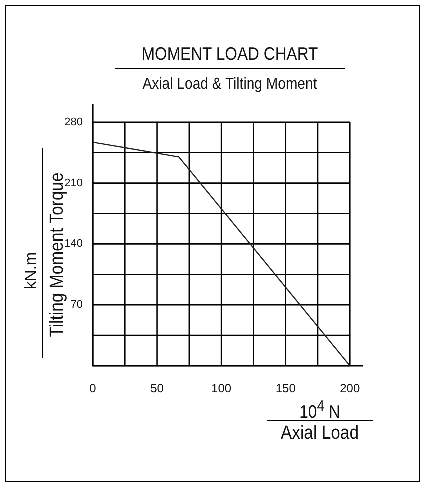  I want to click on x-tick-label: 0, so click(93, 389).